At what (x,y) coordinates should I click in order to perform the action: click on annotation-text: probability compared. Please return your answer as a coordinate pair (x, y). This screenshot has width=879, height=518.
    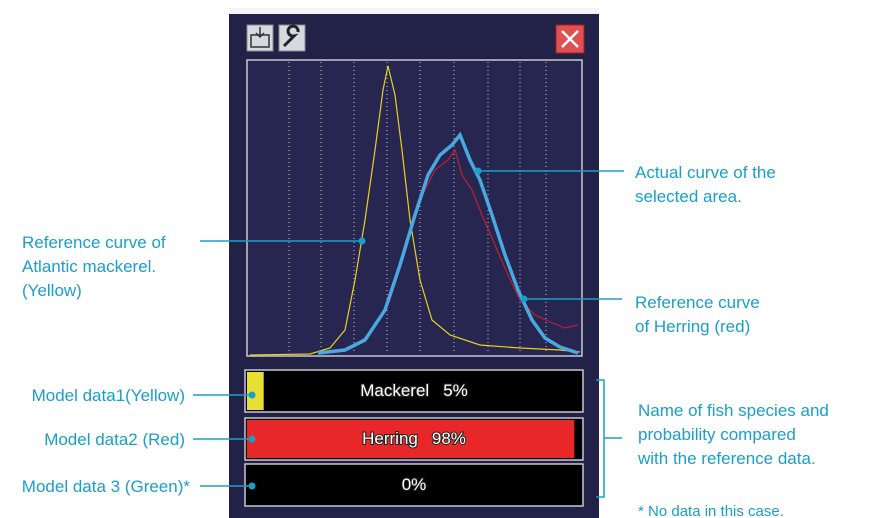
    Looking at the image, I should click on (717, 434).